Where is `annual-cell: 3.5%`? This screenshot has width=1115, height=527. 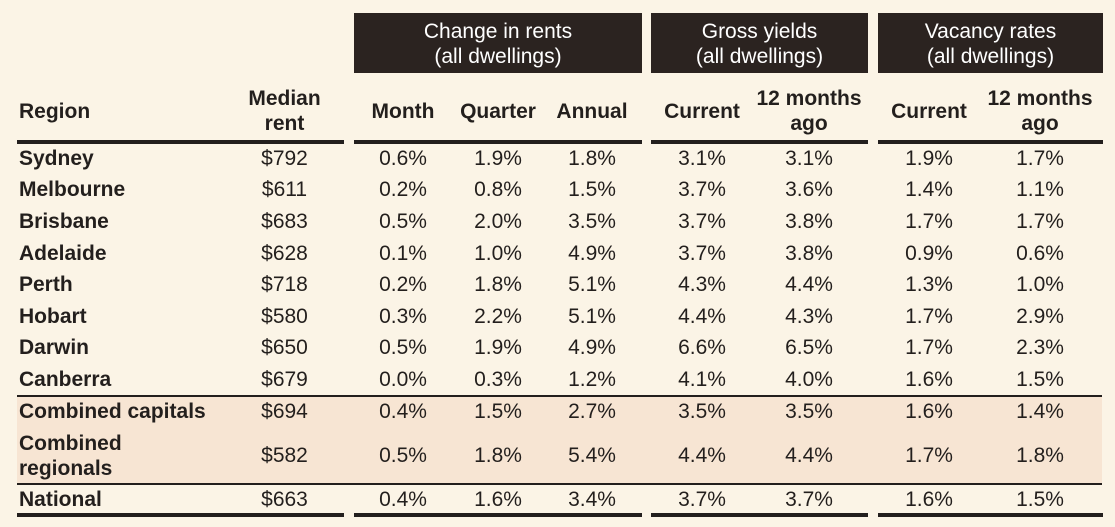 annual-cell: 3.5% is located at coordinates (592, 221).